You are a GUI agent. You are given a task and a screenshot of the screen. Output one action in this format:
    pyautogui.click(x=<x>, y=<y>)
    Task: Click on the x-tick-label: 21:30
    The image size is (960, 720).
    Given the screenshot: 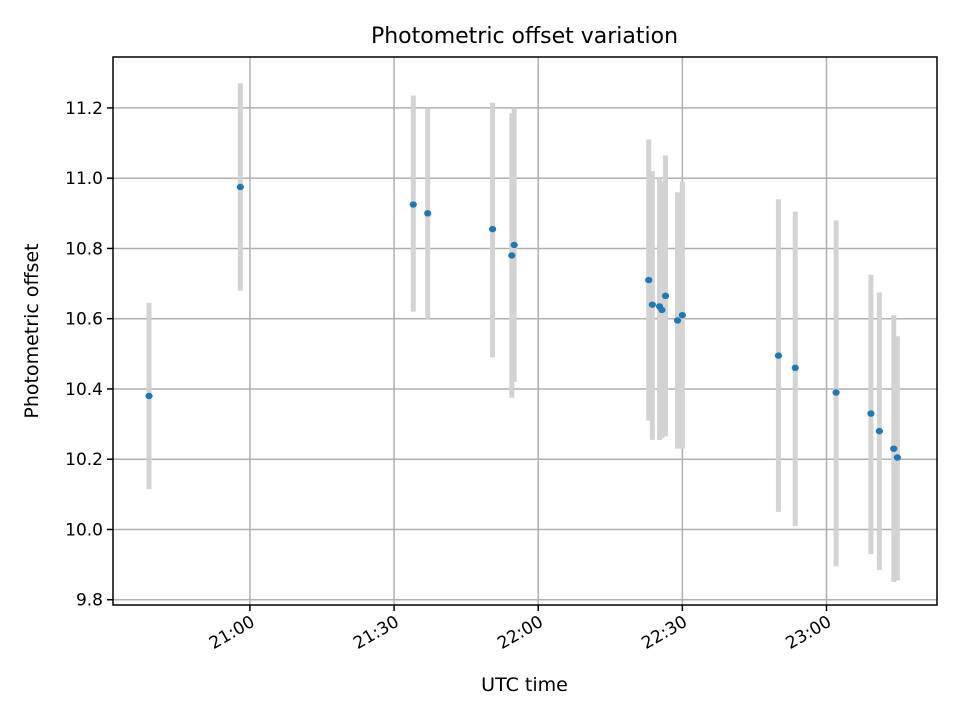 What is the action you would take?
    pyautogui.click(x=376, y=633)
    